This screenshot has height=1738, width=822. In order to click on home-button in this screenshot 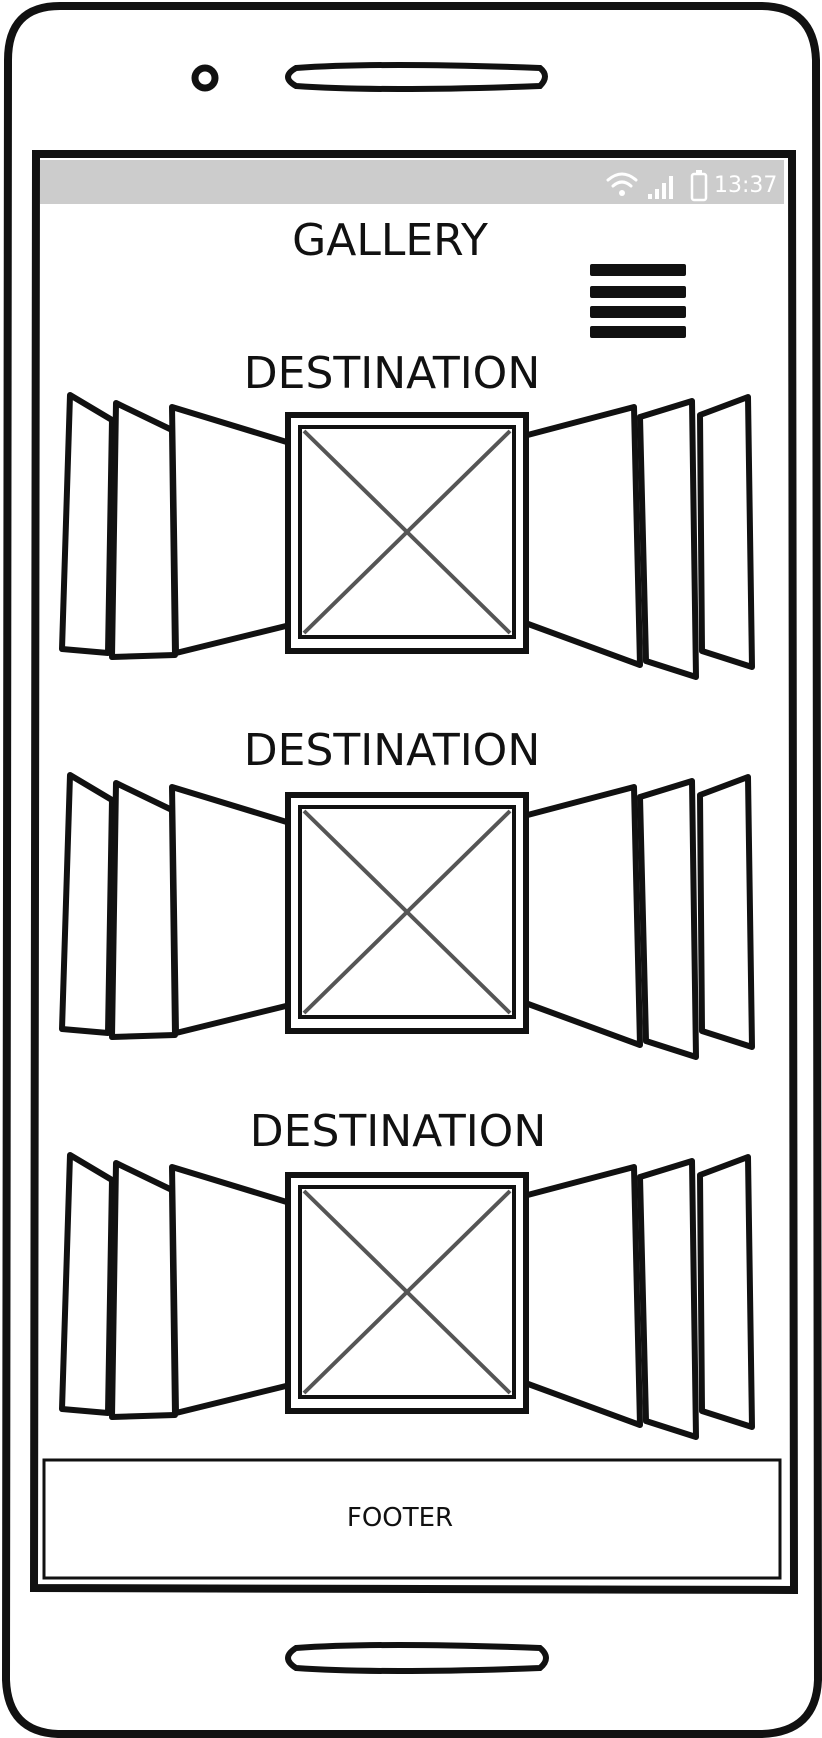, I will do `click(417, 1658)`.